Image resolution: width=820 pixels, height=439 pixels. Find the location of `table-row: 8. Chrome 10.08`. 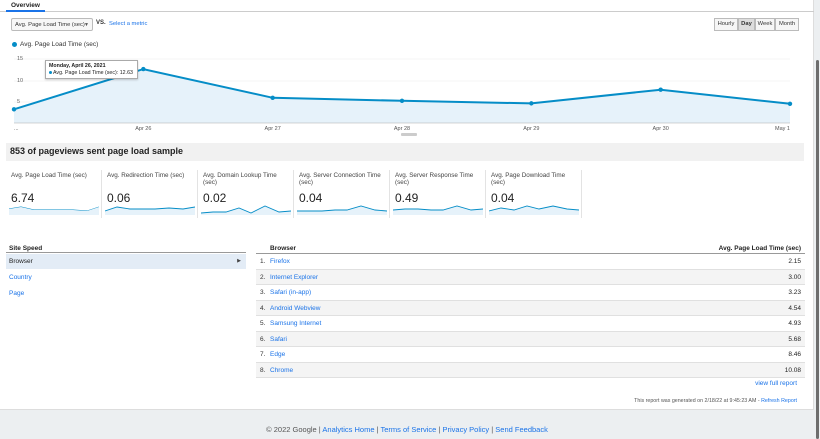

table-row: 8. Chrome 10.08 is located at coordinates (530, 370).